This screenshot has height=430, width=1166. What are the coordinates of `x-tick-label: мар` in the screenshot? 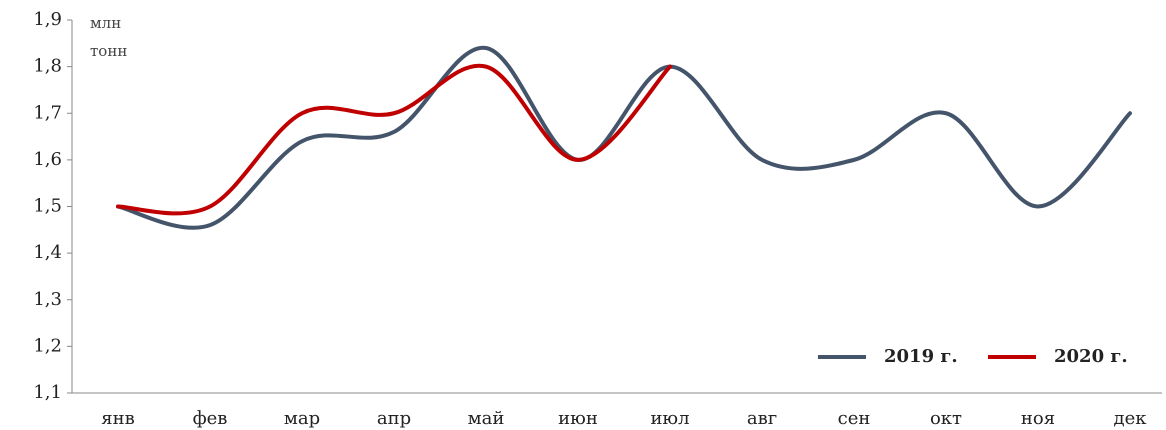 It's located at (302, 418).